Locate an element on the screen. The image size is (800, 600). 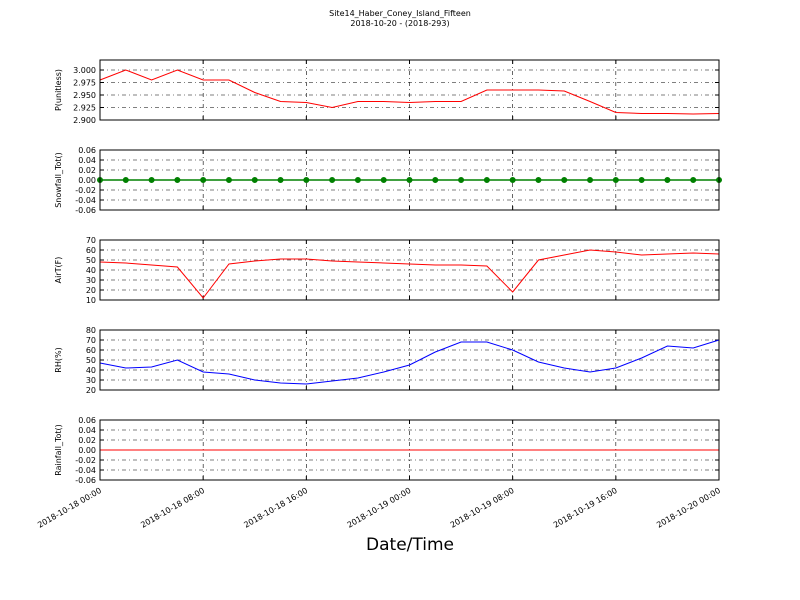
y-tick-label: 2.950 is located at coordinates (84, 95).